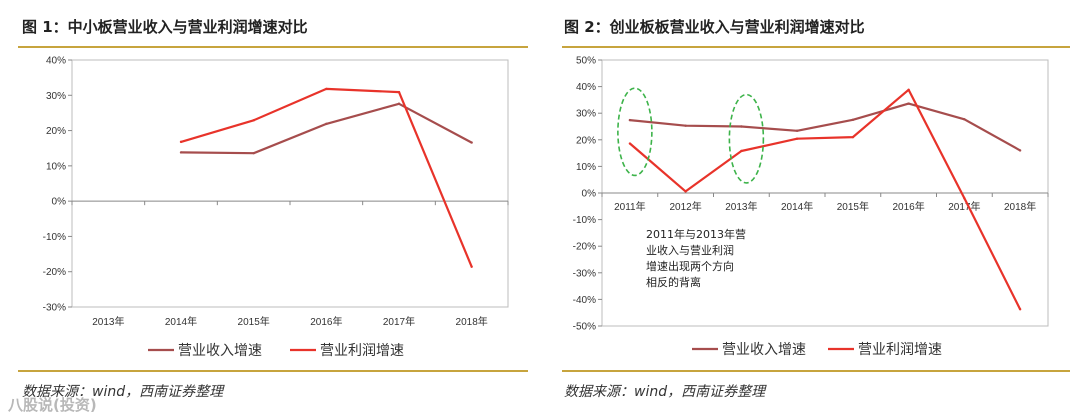 This screenshot has width=1080, height=418. What do you see at coordinates (584, 300) in the screenshot?
I see `y-tick-label: -40%` at bounding box center [584, 300].